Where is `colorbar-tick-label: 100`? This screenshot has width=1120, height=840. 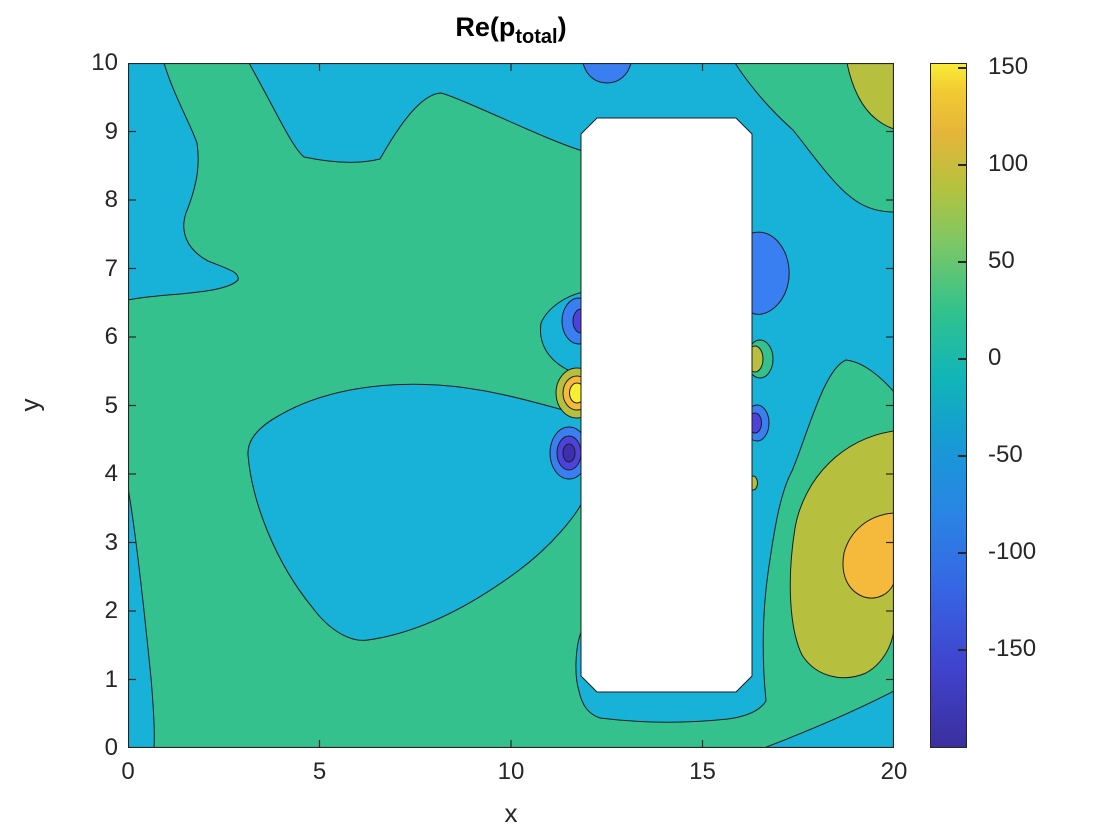 colorbar-tick-label: 100 is located at coordinates (1008, 163).